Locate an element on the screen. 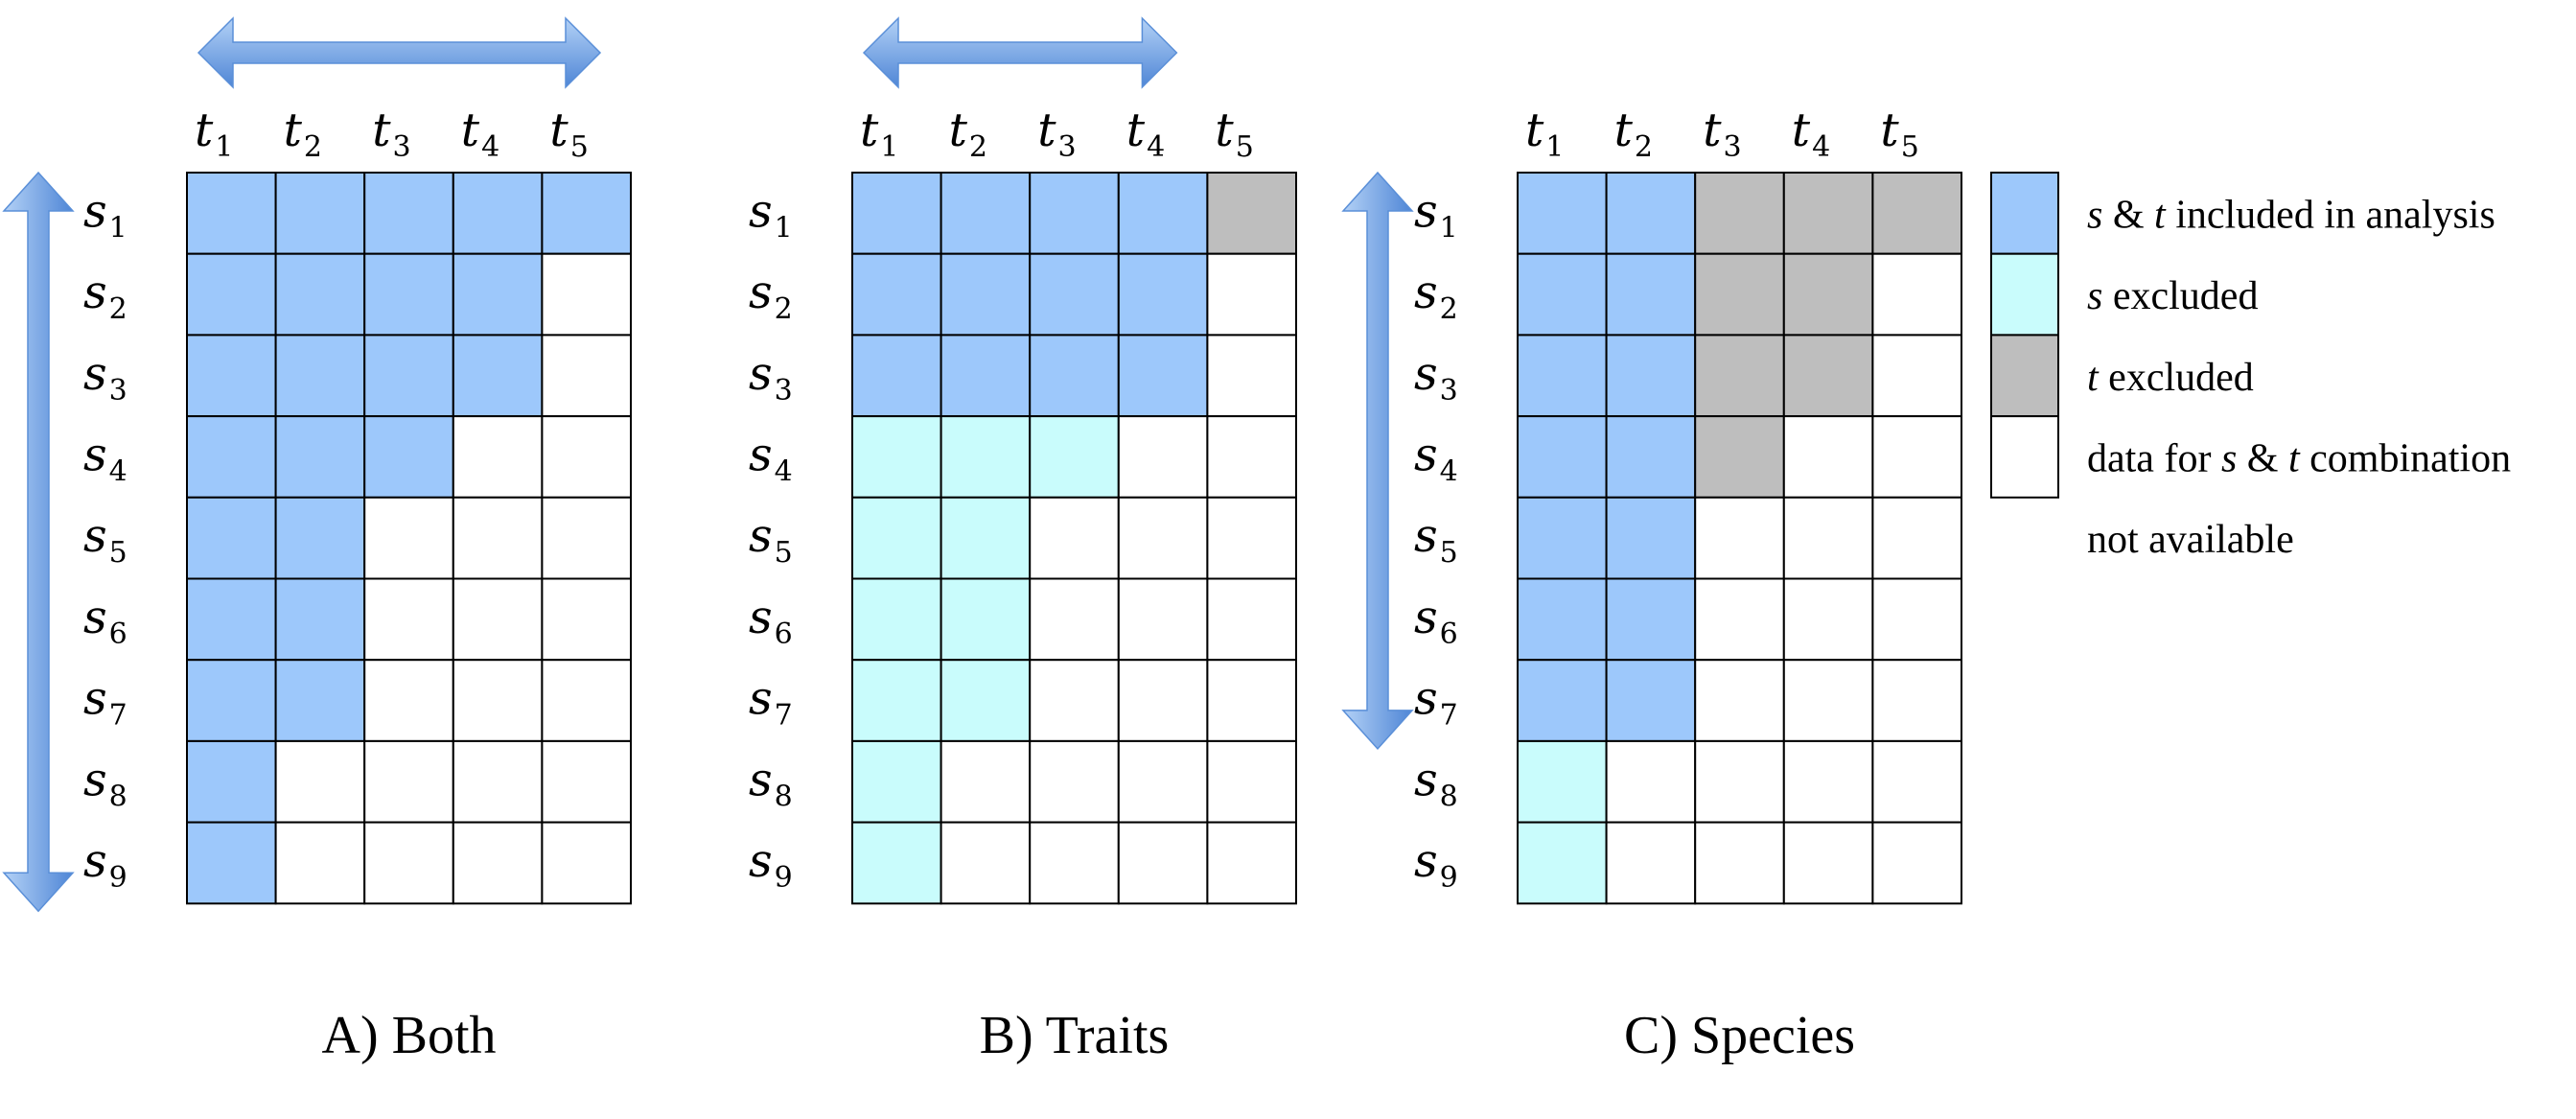 This screenshot has width=2576, height=1119. row-label-s4: s4 is located at coordinates (1436, 458).